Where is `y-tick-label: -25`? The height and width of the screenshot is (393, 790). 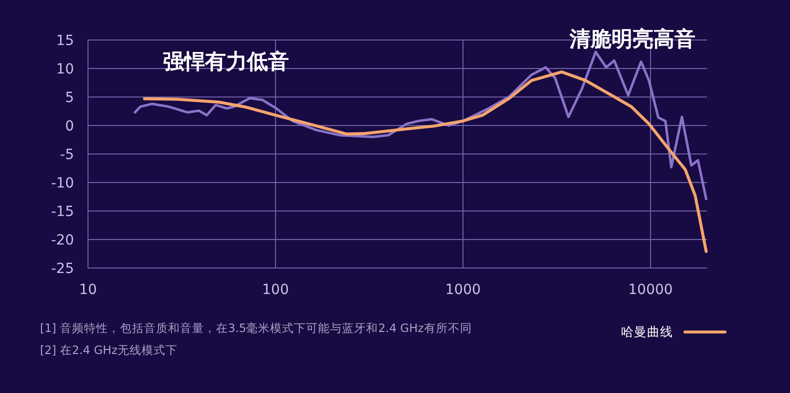 y-tick-label: -25 is located at coordinates (62, 269).